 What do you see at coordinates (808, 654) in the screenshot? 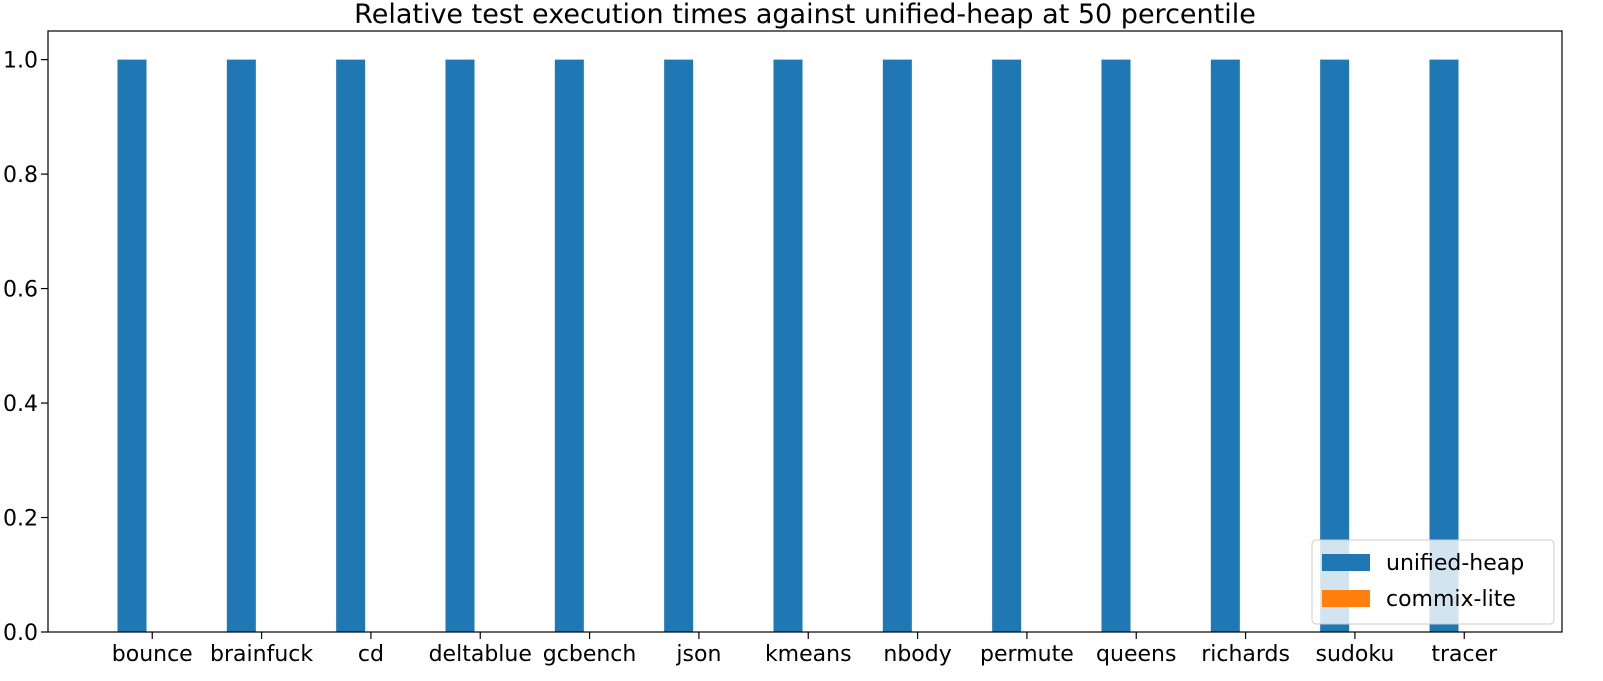
I see `x-tick-label: kmeans` at bounding box center [808, 654].